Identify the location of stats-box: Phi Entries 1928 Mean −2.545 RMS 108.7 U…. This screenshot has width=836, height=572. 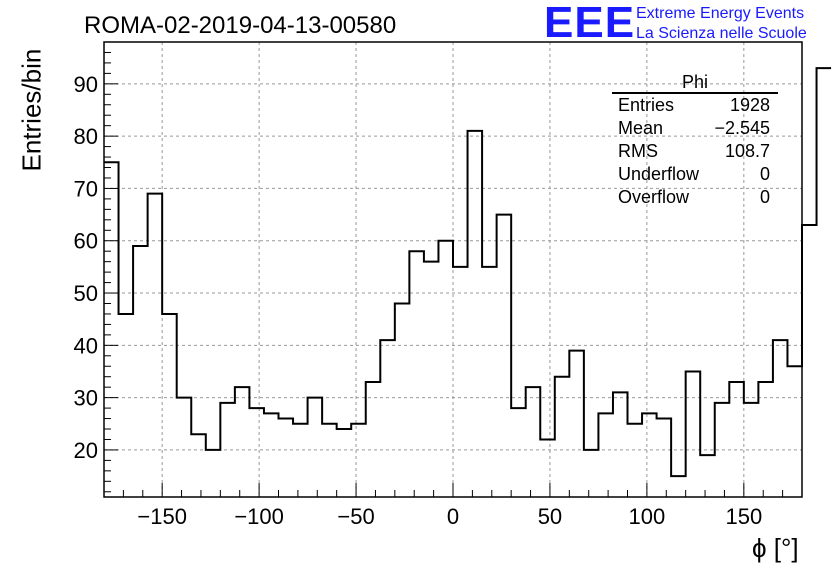
(695, 140).